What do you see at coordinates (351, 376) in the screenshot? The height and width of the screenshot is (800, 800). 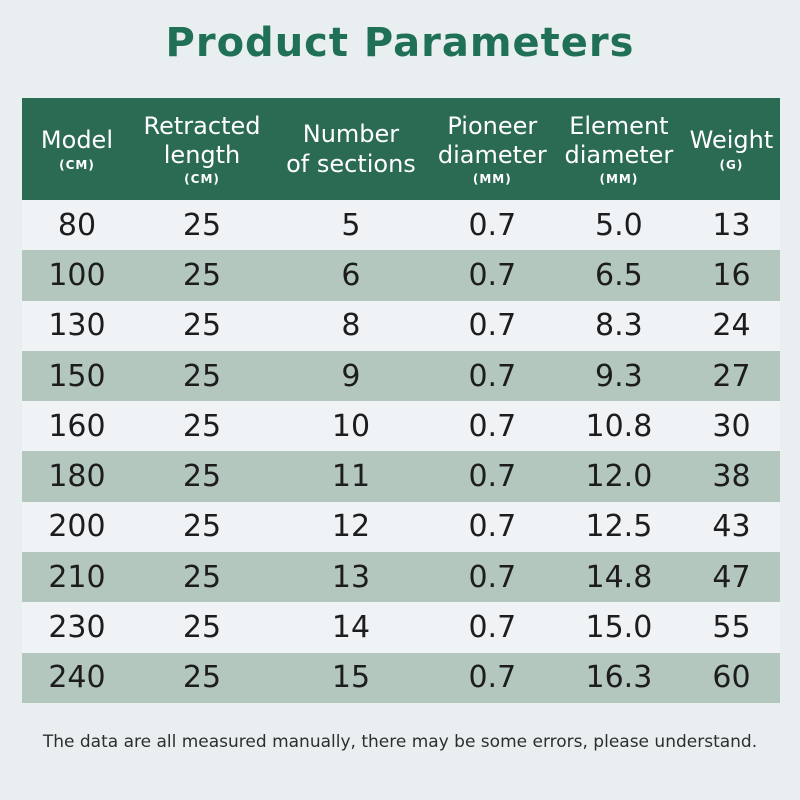 I see `table-cell: 9` at bounding box center [351, 376].